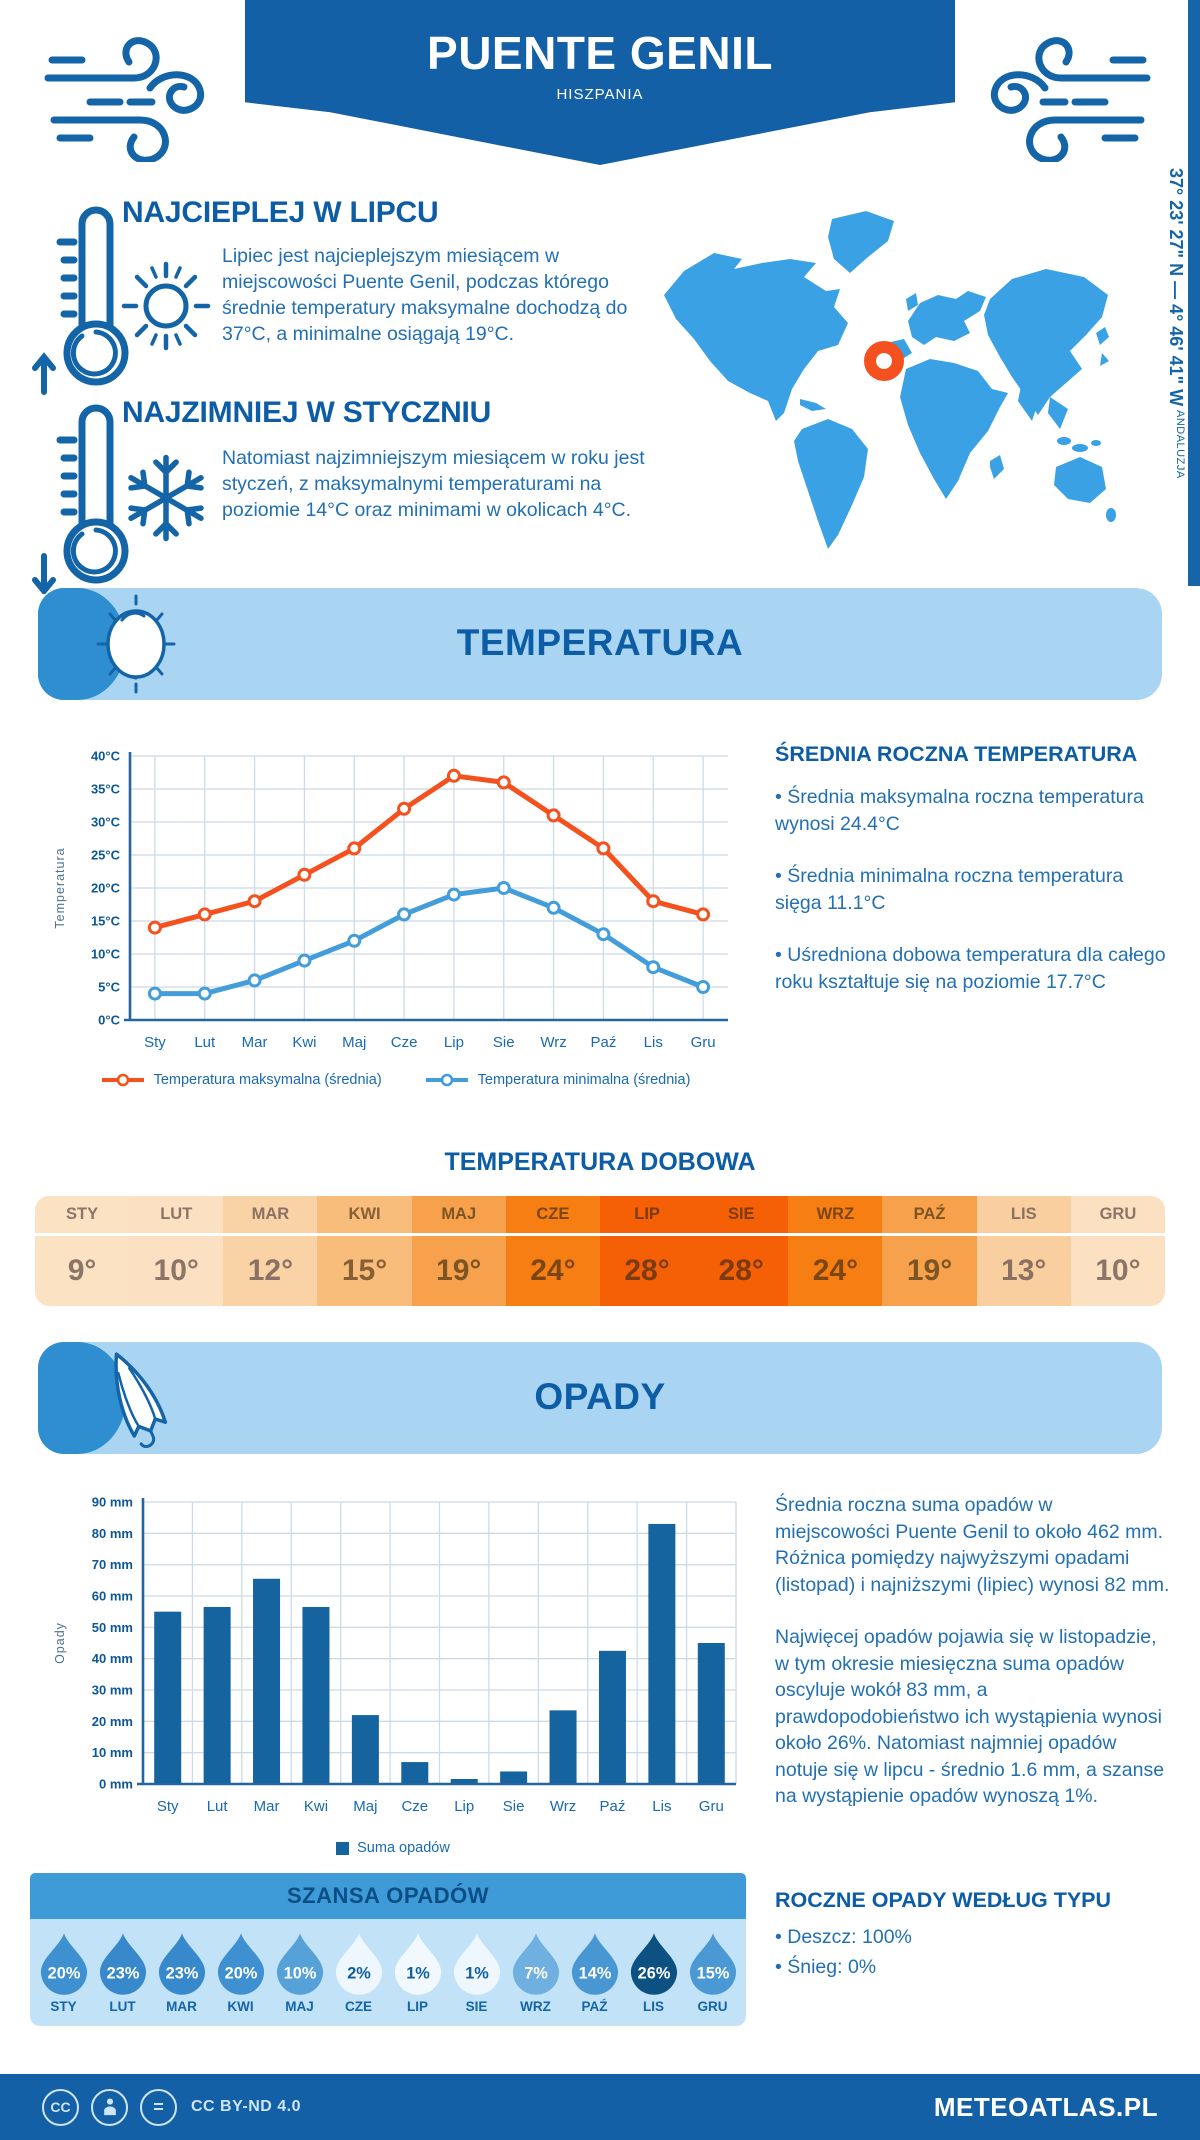  Describe the element at coordinates (393, 1848) in the screenshot. I see `precipitation-chart-legend: Suma opadów` at that location.